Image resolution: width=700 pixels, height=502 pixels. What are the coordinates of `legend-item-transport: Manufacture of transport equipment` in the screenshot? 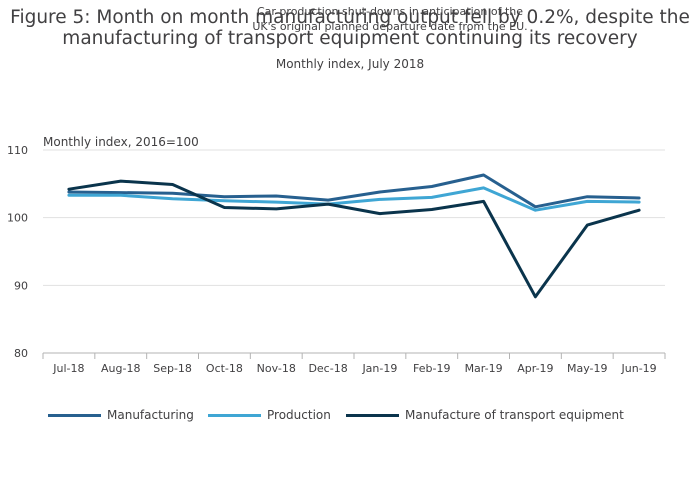 It's located at (485, 415).